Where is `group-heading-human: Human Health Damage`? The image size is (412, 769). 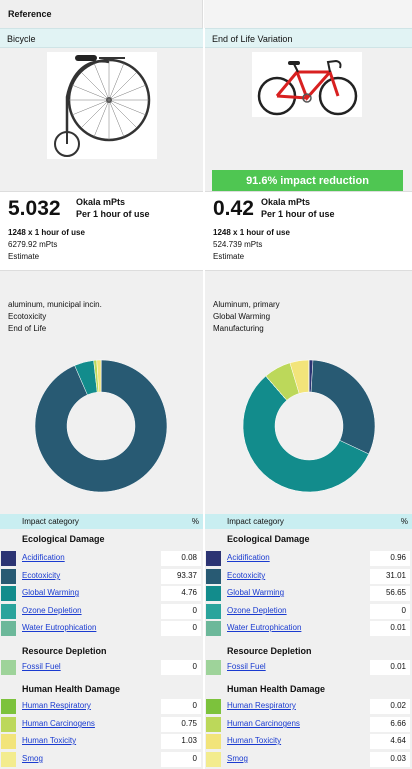
group-heading-human: Human Health Damage is located at coordinates (276, 689).